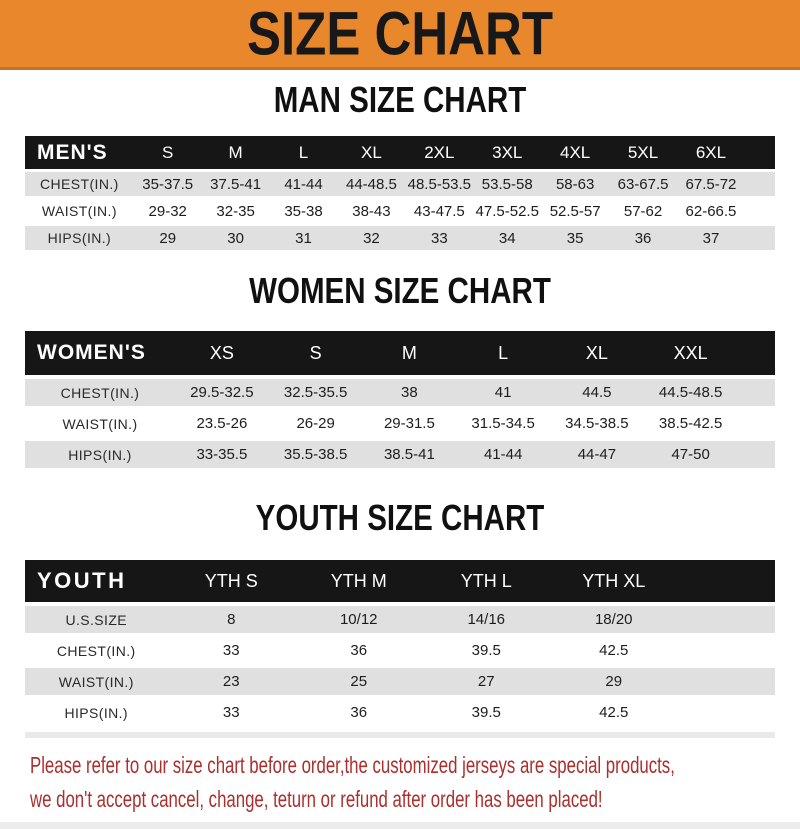  I want to click on measurement-value: 23.5-26, so click(222, 423).